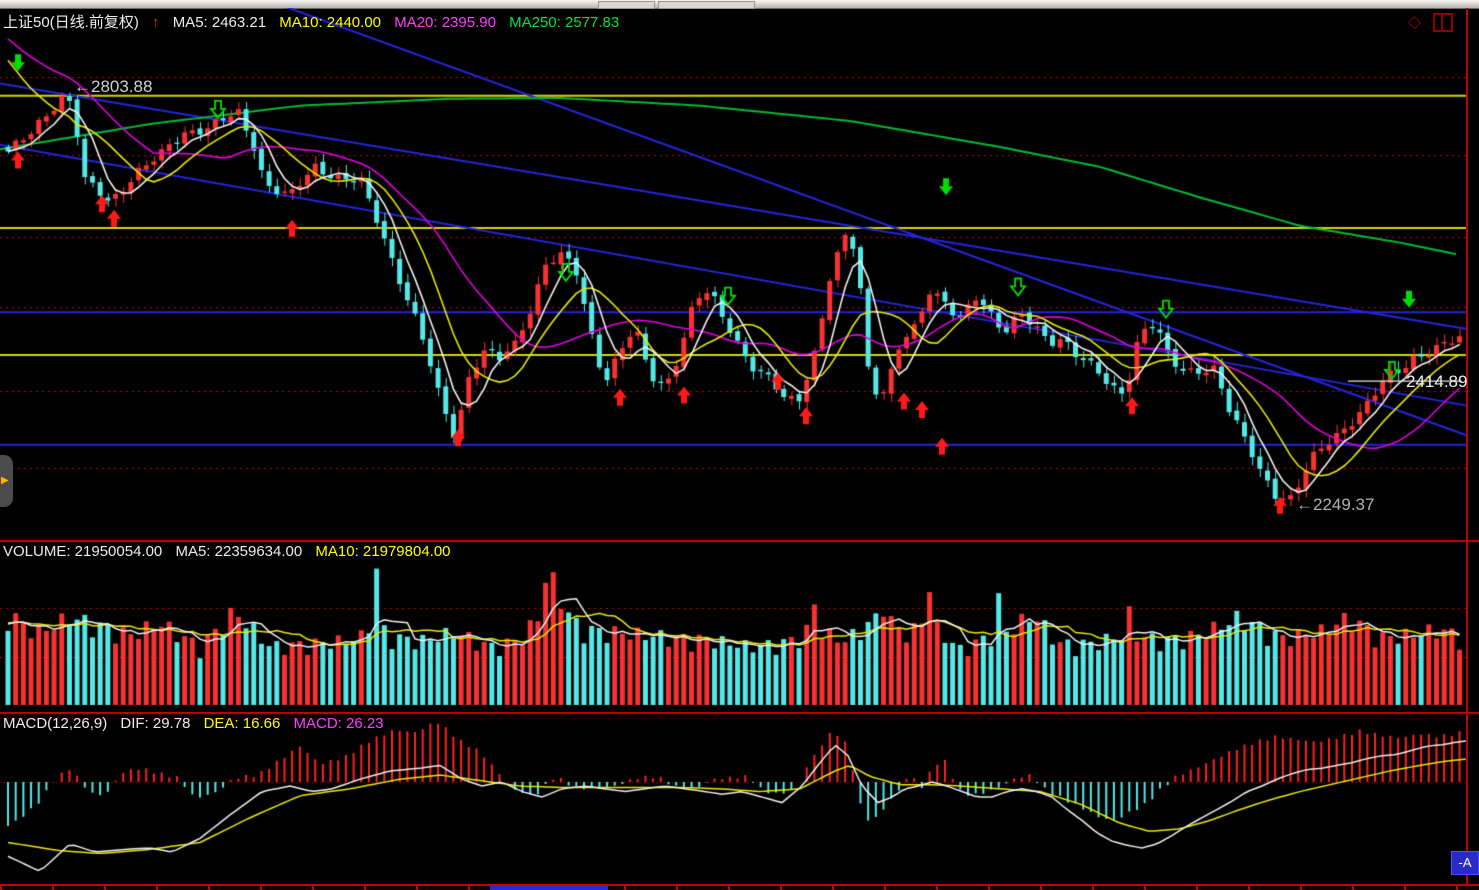  What do you see at coordinates (242, 723) in the screenshot?
I see `dea-value: DEA: 16.66` at bounding box center [242, 723].